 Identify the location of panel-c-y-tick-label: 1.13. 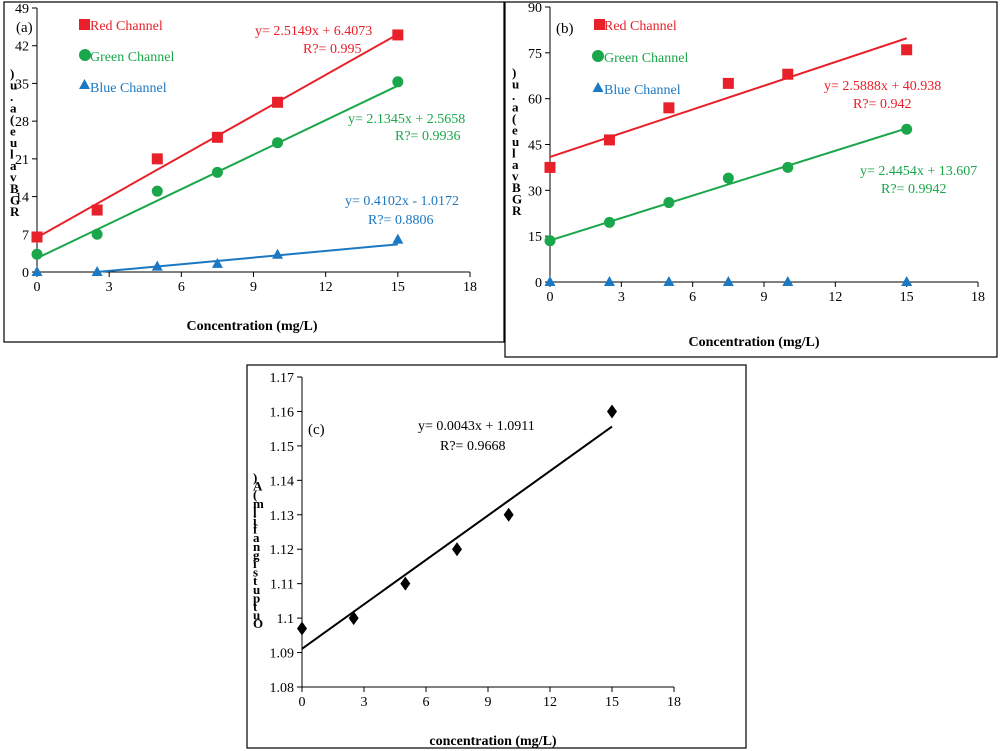
(282, 516).